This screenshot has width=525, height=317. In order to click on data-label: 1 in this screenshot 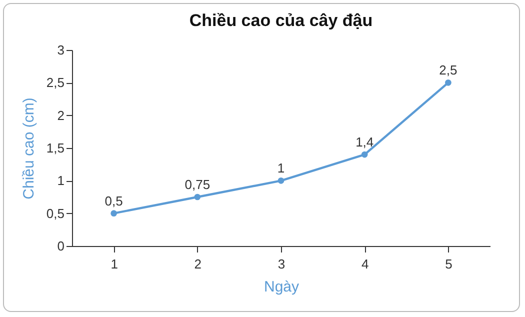, I will do `click(281, 168)`.